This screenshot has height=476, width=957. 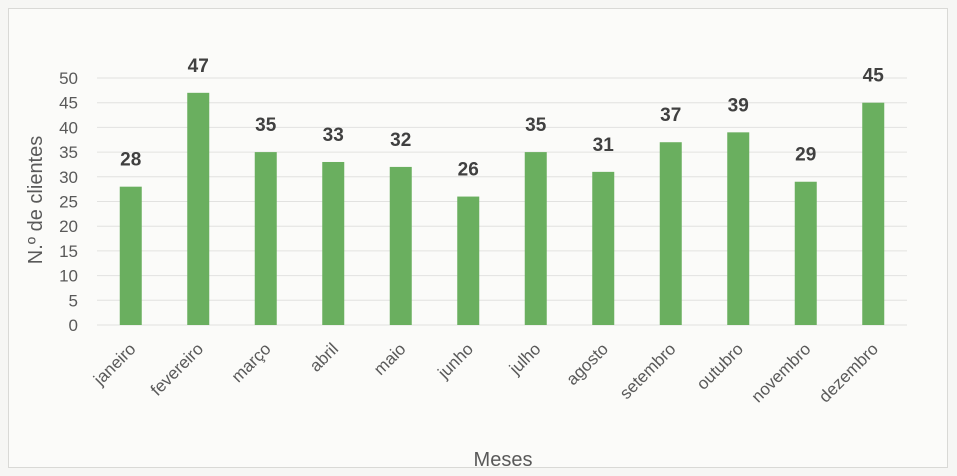 What do you see at coordinates (874, 76) in the screenshot?
I see `data-label: 45` at bounding box center [874, 76].